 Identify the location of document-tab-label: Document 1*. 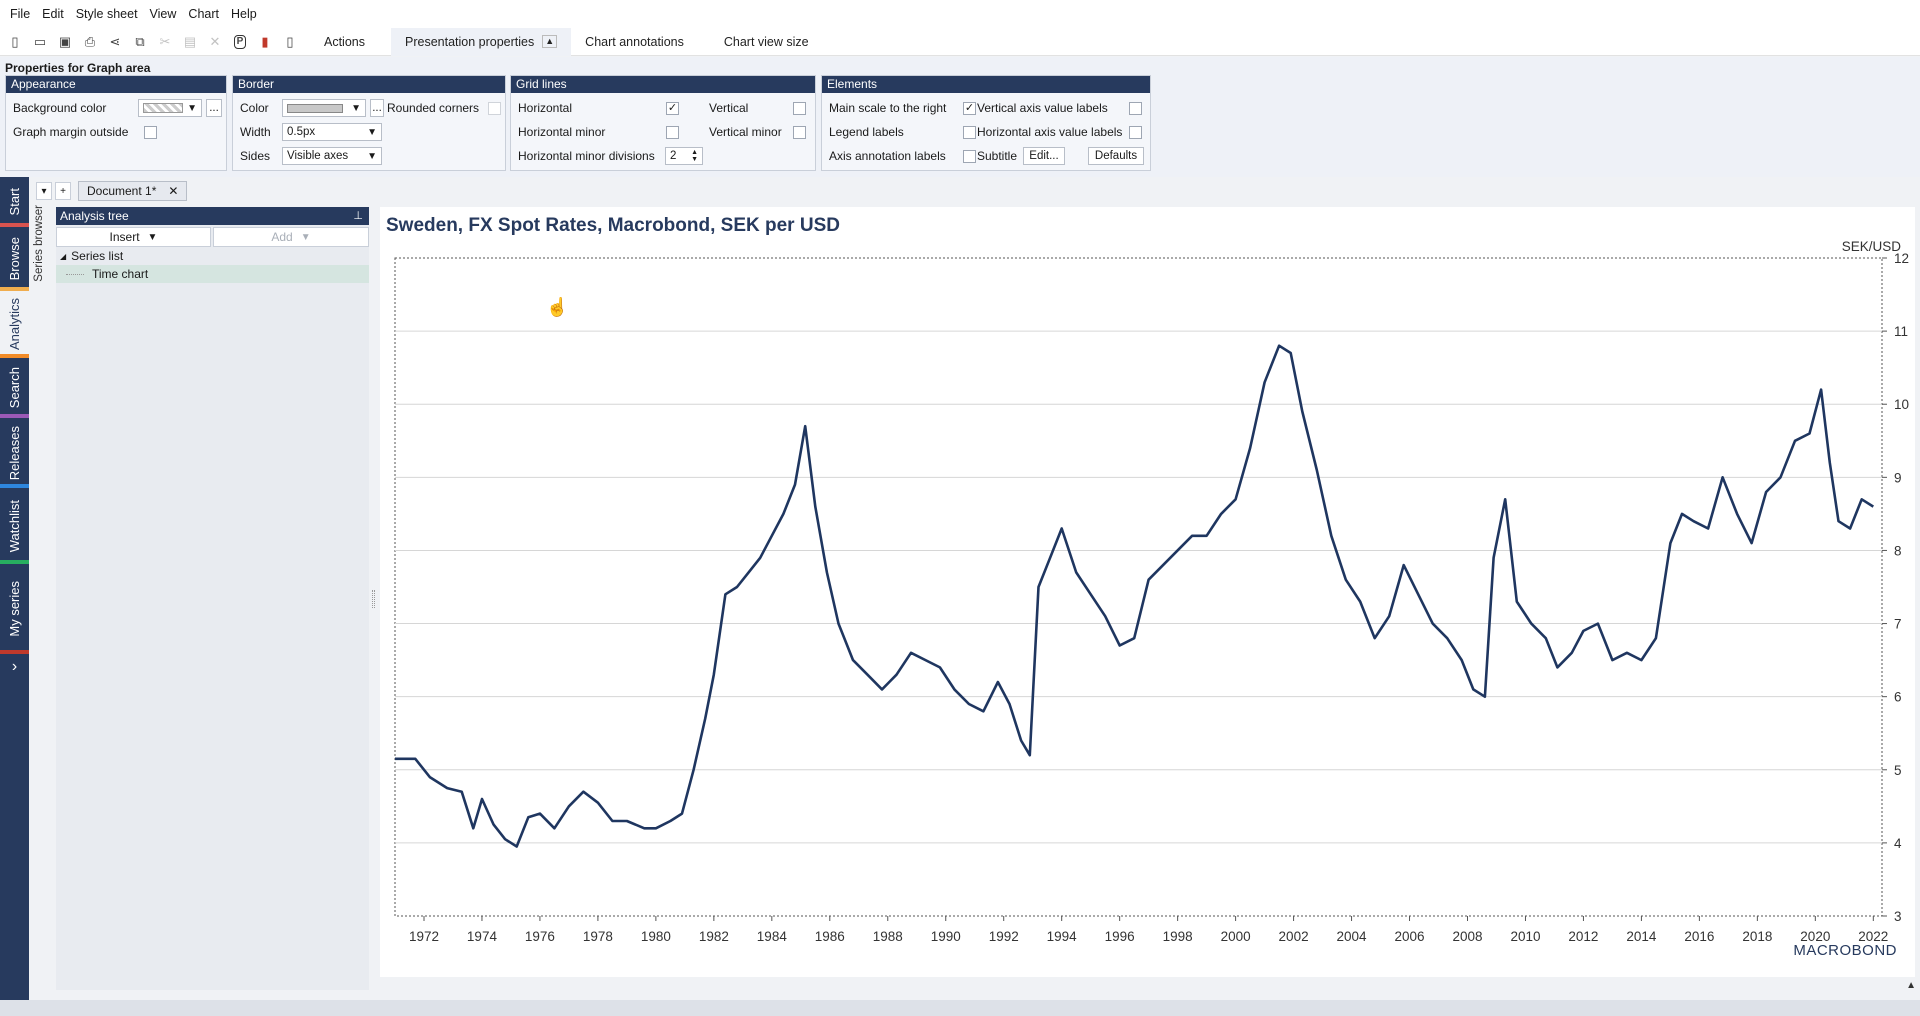
(122, 191).